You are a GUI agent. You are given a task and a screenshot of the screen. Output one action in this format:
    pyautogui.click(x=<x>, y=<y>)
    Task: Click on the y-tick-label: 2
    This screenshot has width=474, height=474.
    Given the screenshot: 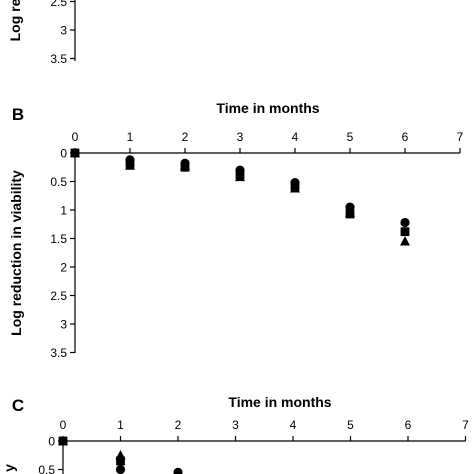 What is the action you would take?
    pyautogui.click(x=63, y=268)
    